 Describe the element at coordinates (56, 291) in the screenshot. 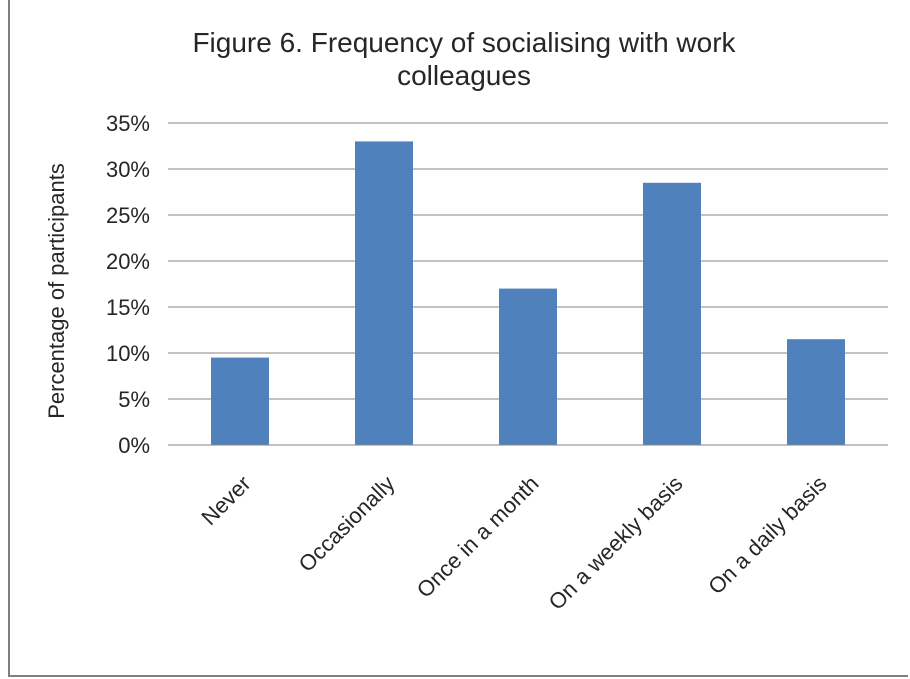

I see `y-axis-title: Percentage of participants` at that location.